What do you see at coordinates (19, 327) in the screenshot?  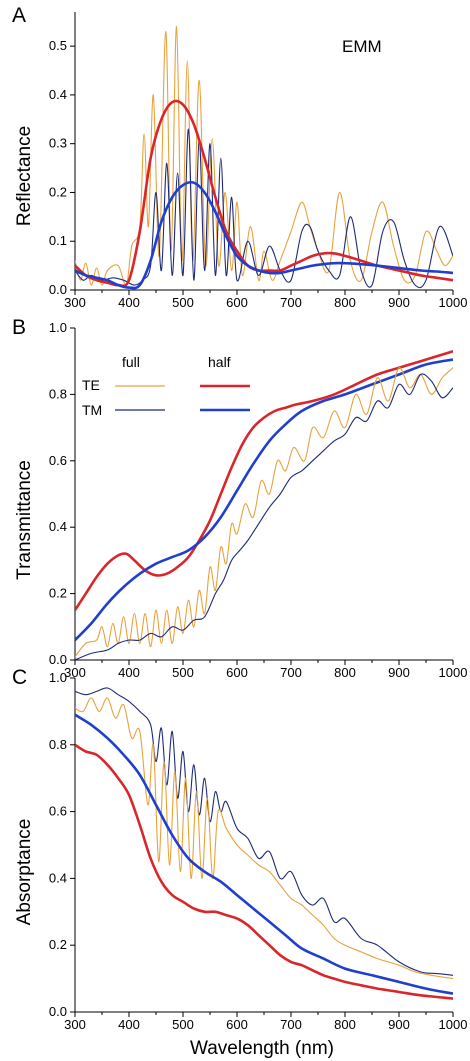 I see `panel-b-label: B` at bounding box center [19, 327].